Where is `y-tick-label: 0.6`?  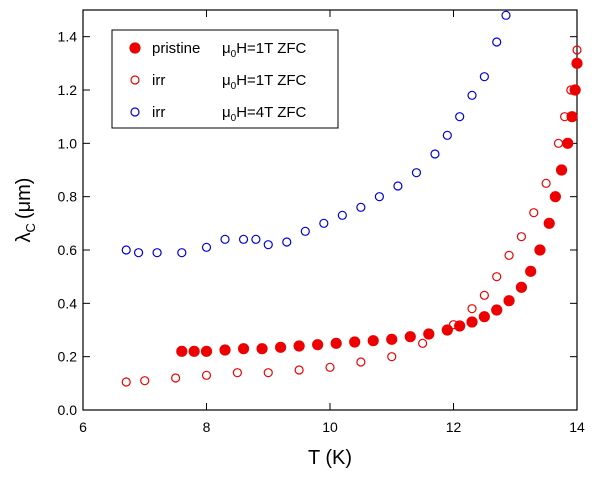 y-tick-label: 0.6 is located at coordinates (68, 250).